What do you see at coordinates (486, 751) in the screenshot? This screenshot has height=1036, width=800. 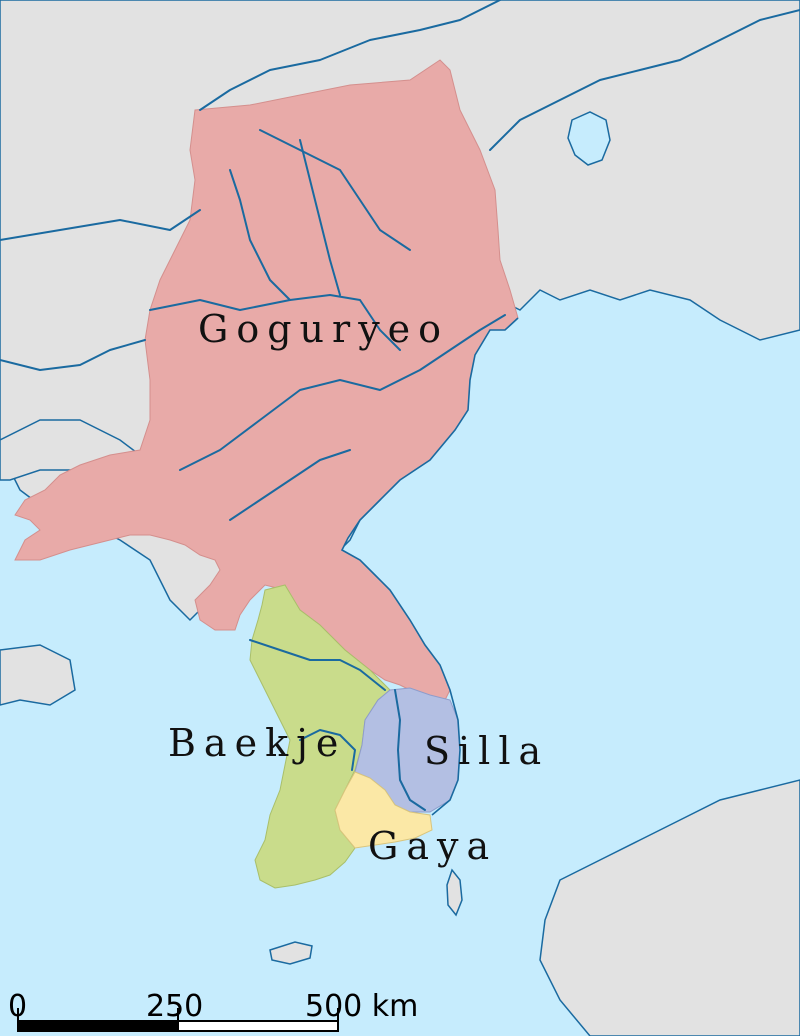 I see `label-silla: Silla` at bounding box center [486, 751].